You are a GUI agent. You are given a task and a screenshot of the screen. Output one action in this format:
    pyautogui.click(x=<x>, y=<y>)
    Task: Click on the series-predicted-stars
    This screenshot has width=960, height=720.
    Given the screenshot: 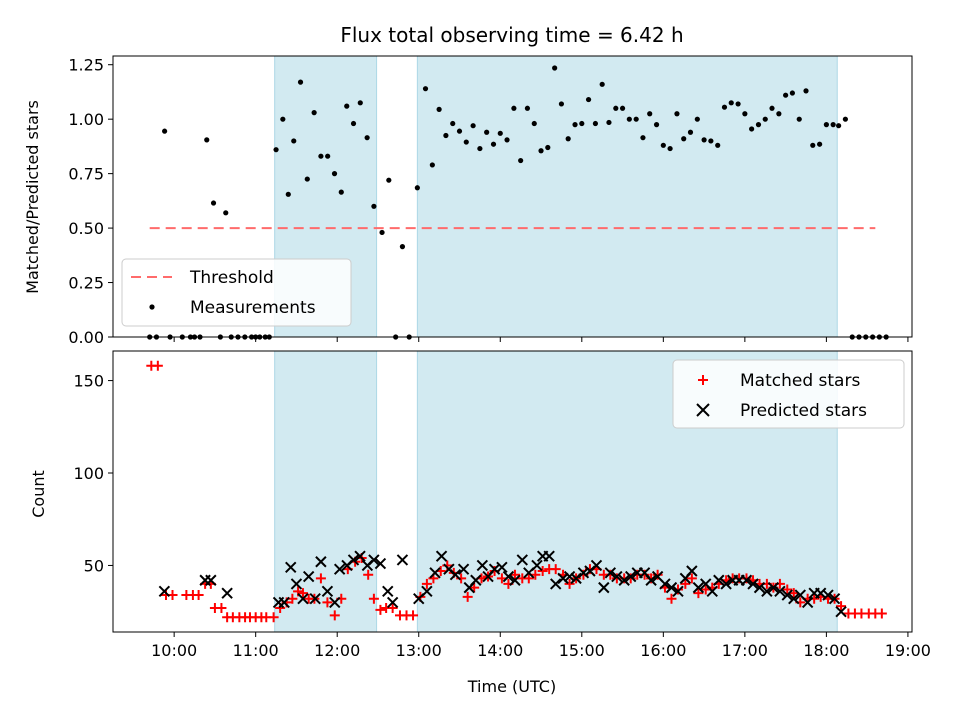 What is the action you would take?
    pyautogui.click(x=502, y=584)
    